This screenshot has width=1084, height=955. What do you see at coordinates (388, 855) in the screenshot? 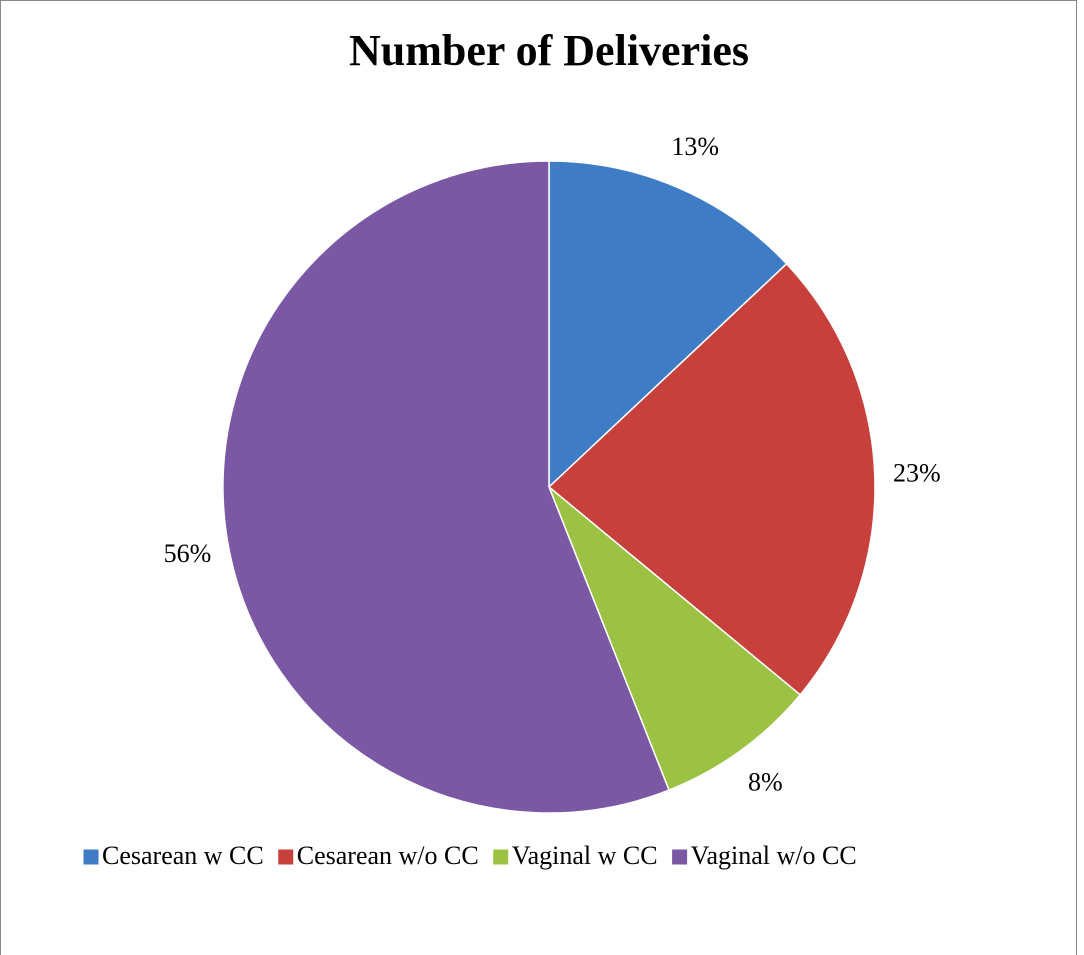
I see `legend-label: Cesarean w/o CC` at bounding box center [388, 855].